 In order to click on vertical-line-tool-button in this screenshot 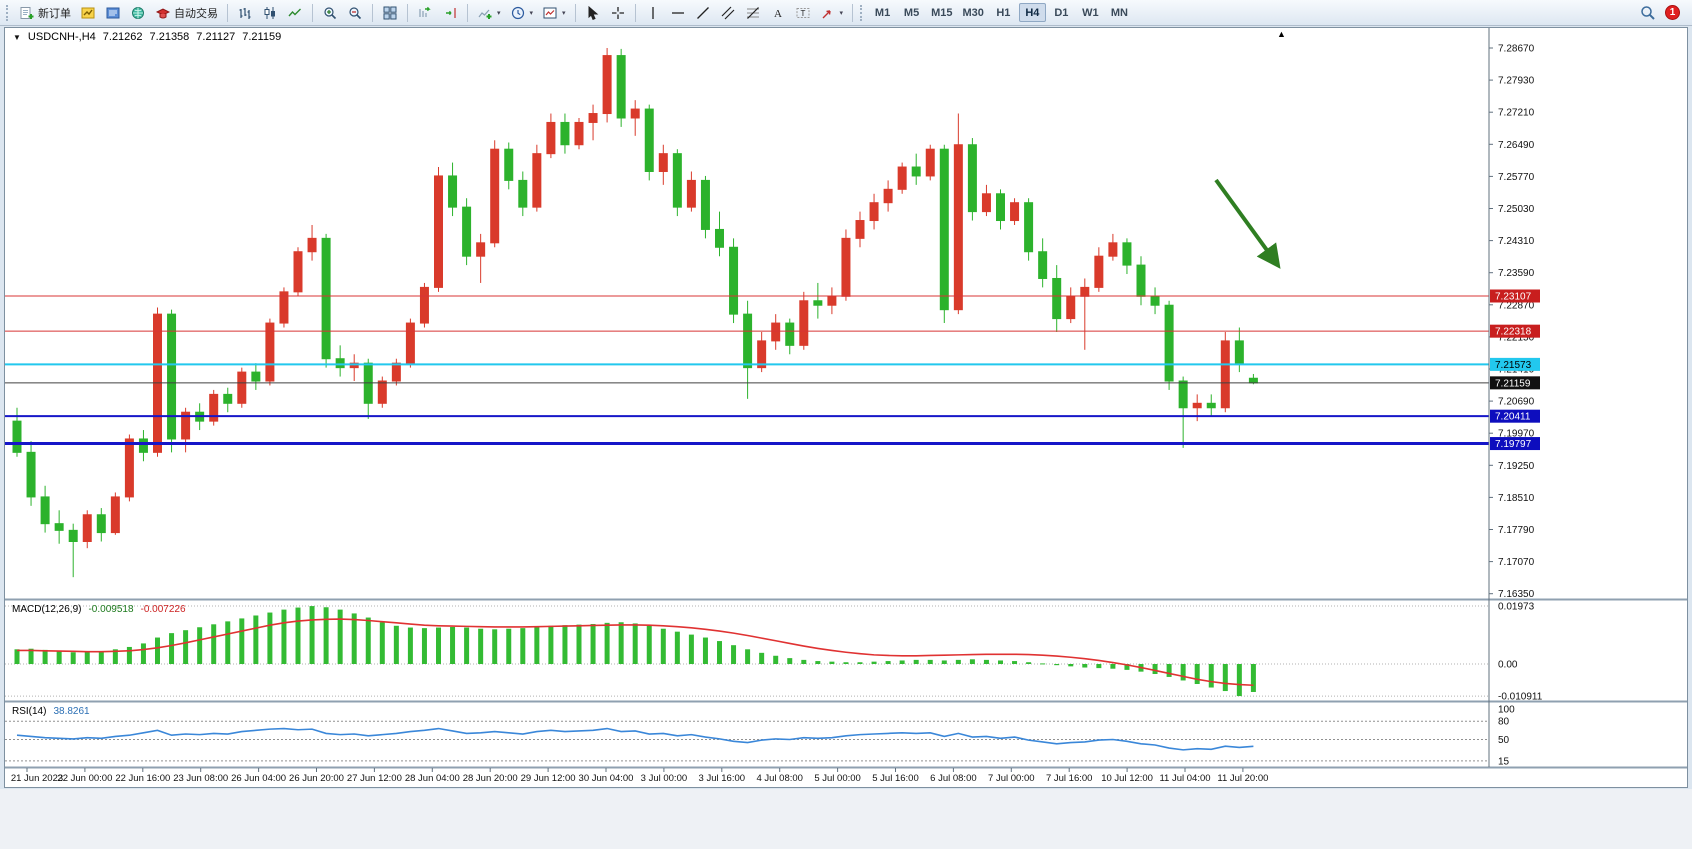, I will do `click(653, 12)`.